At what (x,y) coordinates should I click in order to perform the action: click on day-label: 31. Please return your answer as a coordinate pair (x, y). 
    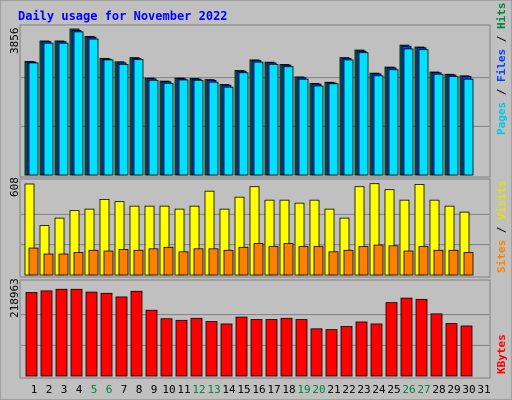
    Looking at the image, I should click on (483, 389).